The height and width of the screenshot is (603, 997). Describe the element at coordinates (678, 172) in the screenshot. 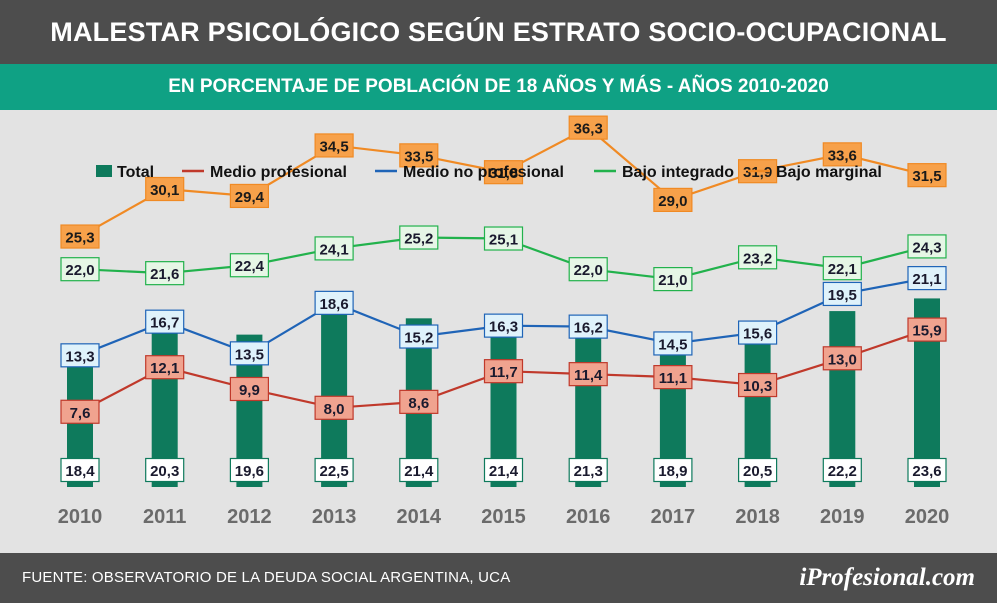

I see `legend-label-4: Bajo integrado` at that location.